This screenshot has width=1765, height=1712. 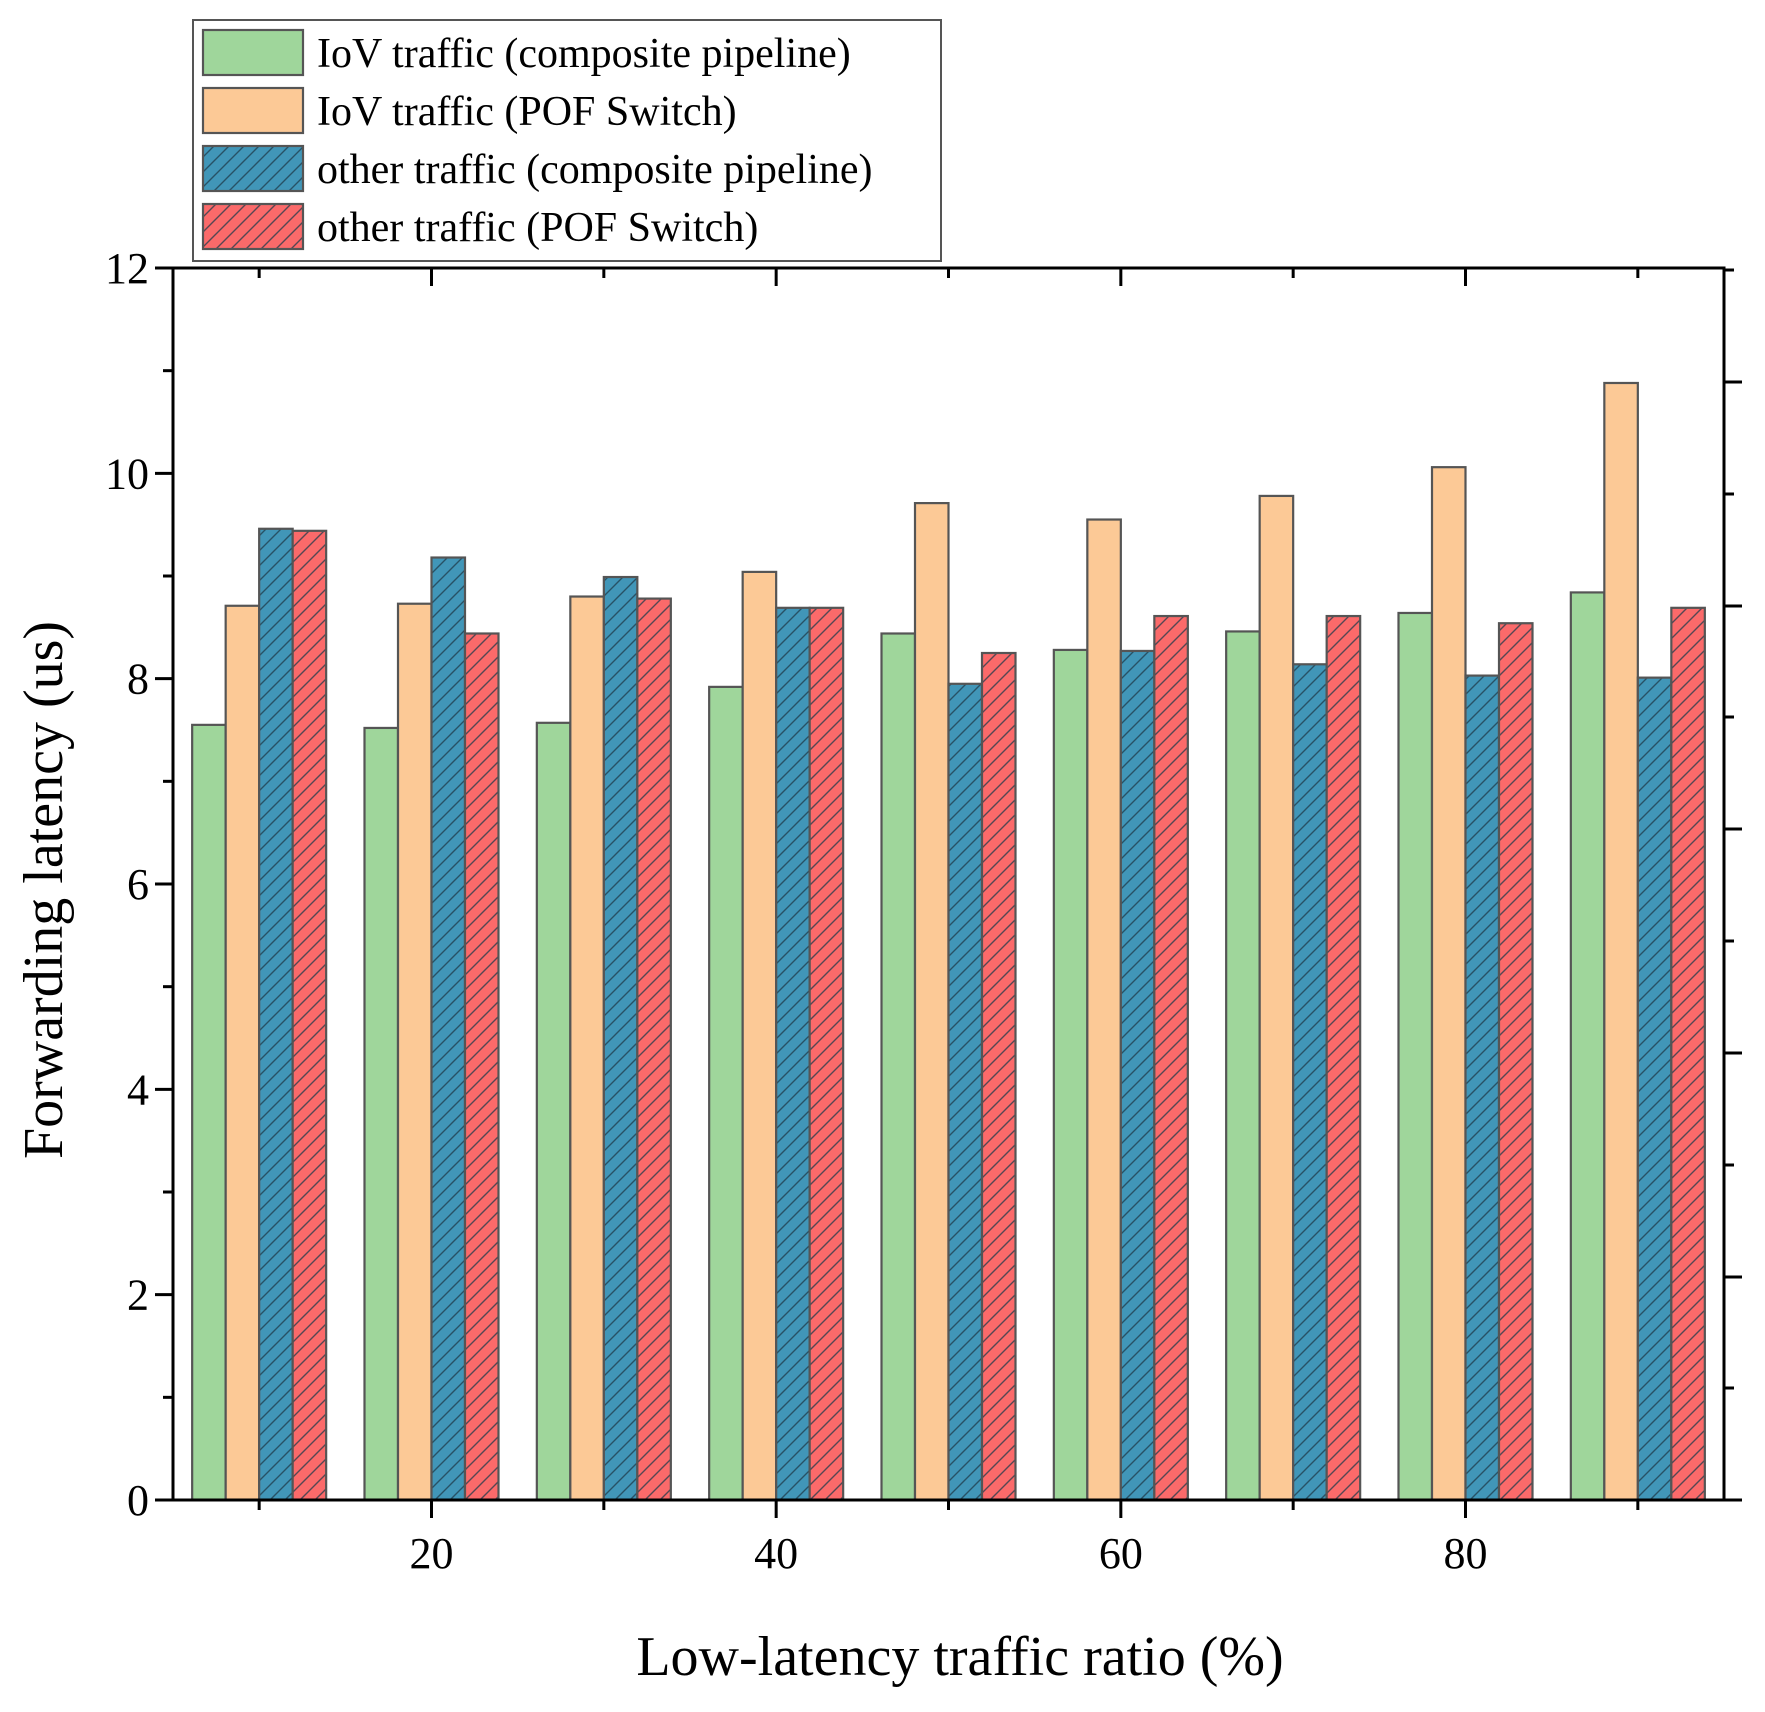 What do you see at coordinates (44, 890) in the screenshot?
I see `y-axis-title: Forwarding latency (us)` at bounding box center [44, 890].